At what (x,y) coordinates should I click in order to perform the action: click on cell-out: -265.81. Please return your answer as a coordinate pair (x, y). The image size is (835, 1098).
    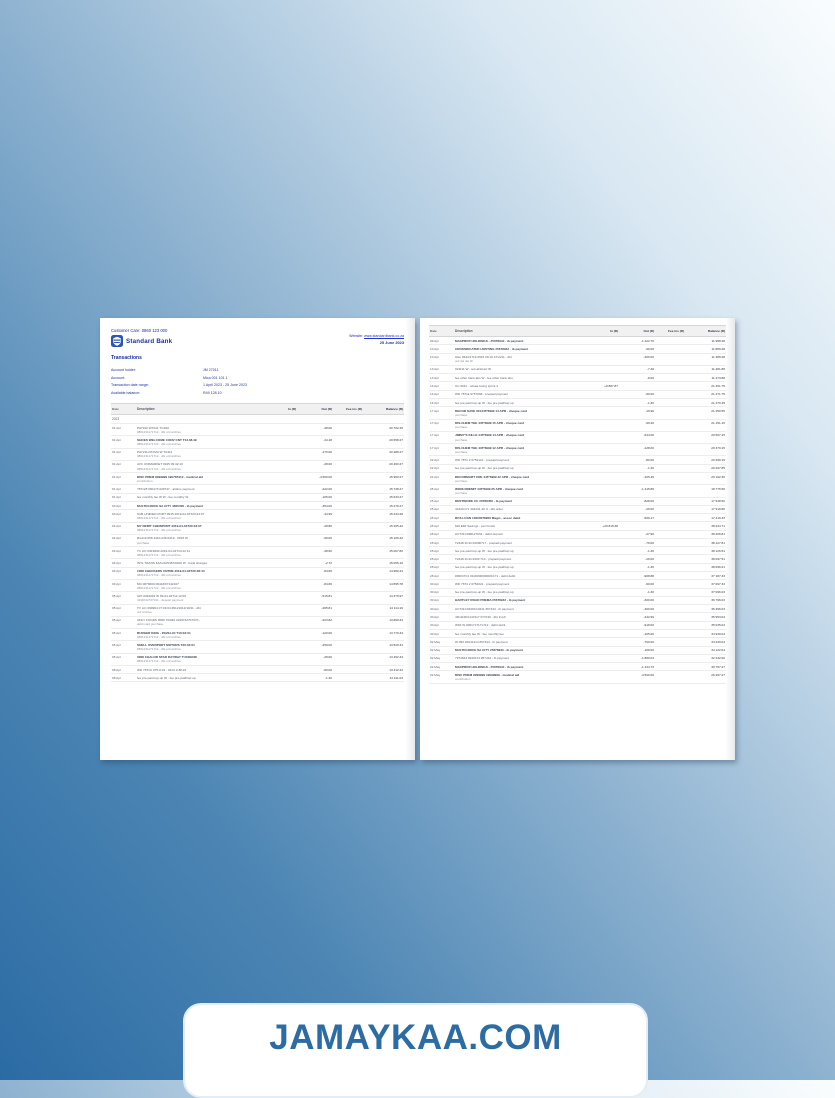
    Looking at the image, I should click on (327, 608).